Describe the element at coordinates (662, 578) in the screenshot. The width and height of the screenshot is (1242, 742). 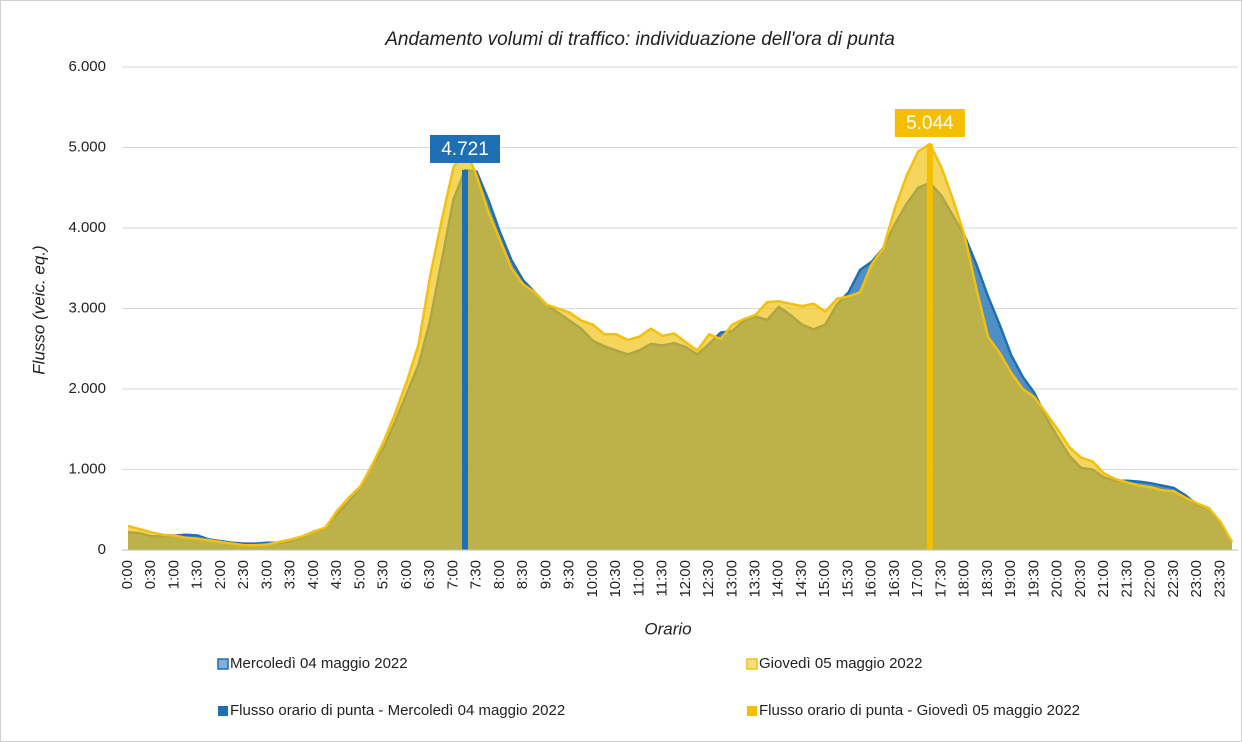
I see `x-tick-label: 11:30` at that location.